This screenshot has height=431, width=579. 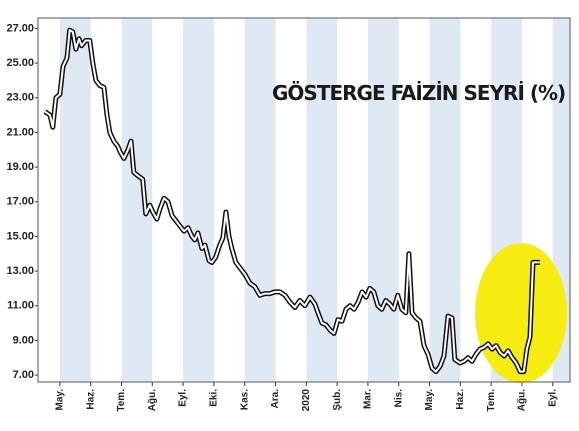 I want to click on y-tick-label: 25.00, so click(x=20, y=63).